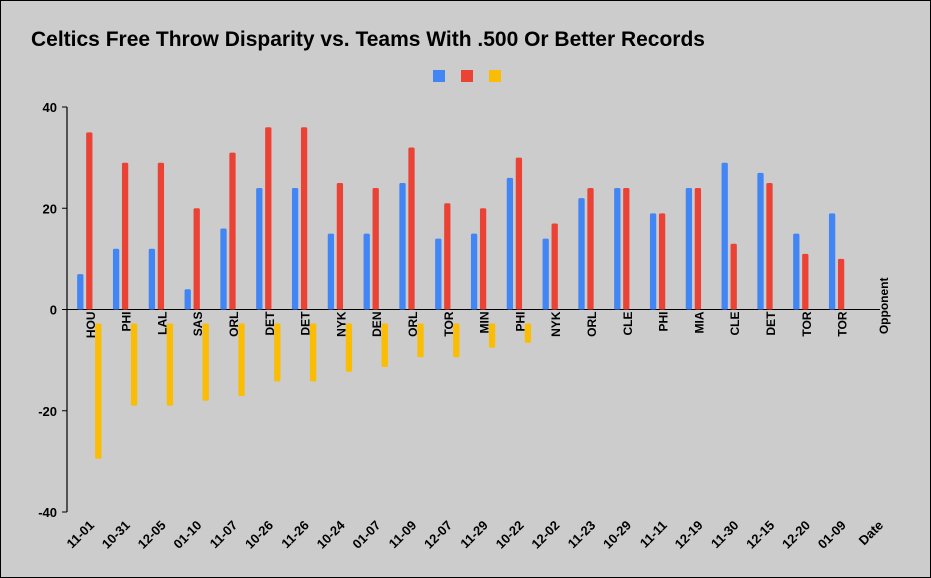 The image size is (931, 578). Describe the element at coordinates (582, 535) in the screenshot. I see `x-tick-label: 11-23` at that location.